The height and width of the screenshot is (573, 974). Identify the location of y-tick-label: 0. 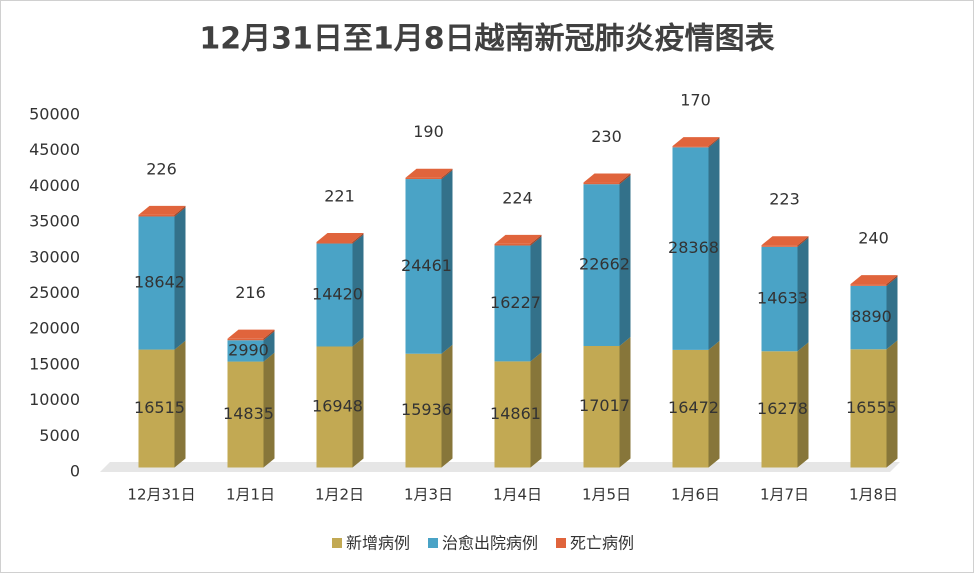
(75, 471).